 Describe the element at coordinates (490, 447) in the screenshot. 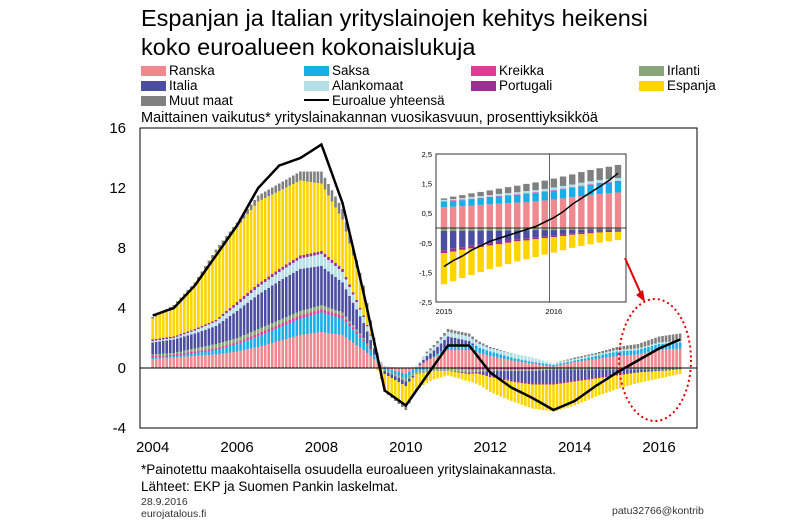

I see `x-tick-label: 2012` at that location.